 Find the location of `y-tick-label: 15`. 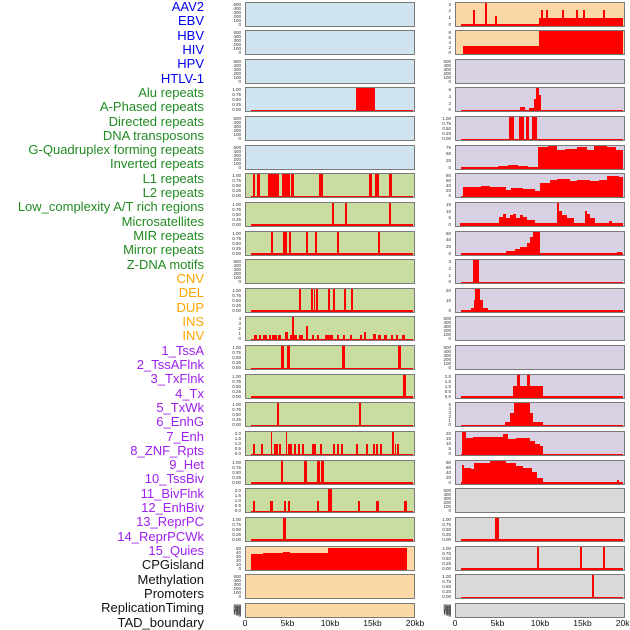

y-tick-label: 15 is located at coordinates (448, 204).